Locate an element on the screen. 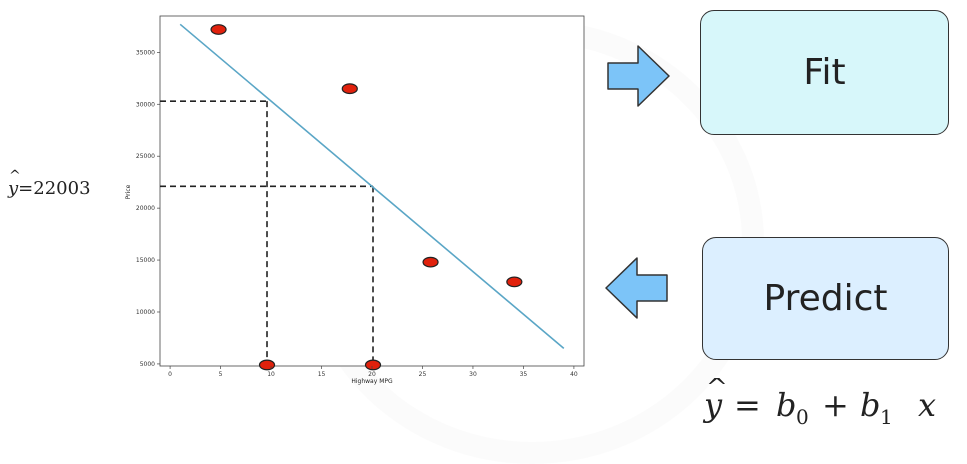 Image resolution: width=967 pixels, height=464 pixels. fit-label: Fit is located at coordinates (824, 72).